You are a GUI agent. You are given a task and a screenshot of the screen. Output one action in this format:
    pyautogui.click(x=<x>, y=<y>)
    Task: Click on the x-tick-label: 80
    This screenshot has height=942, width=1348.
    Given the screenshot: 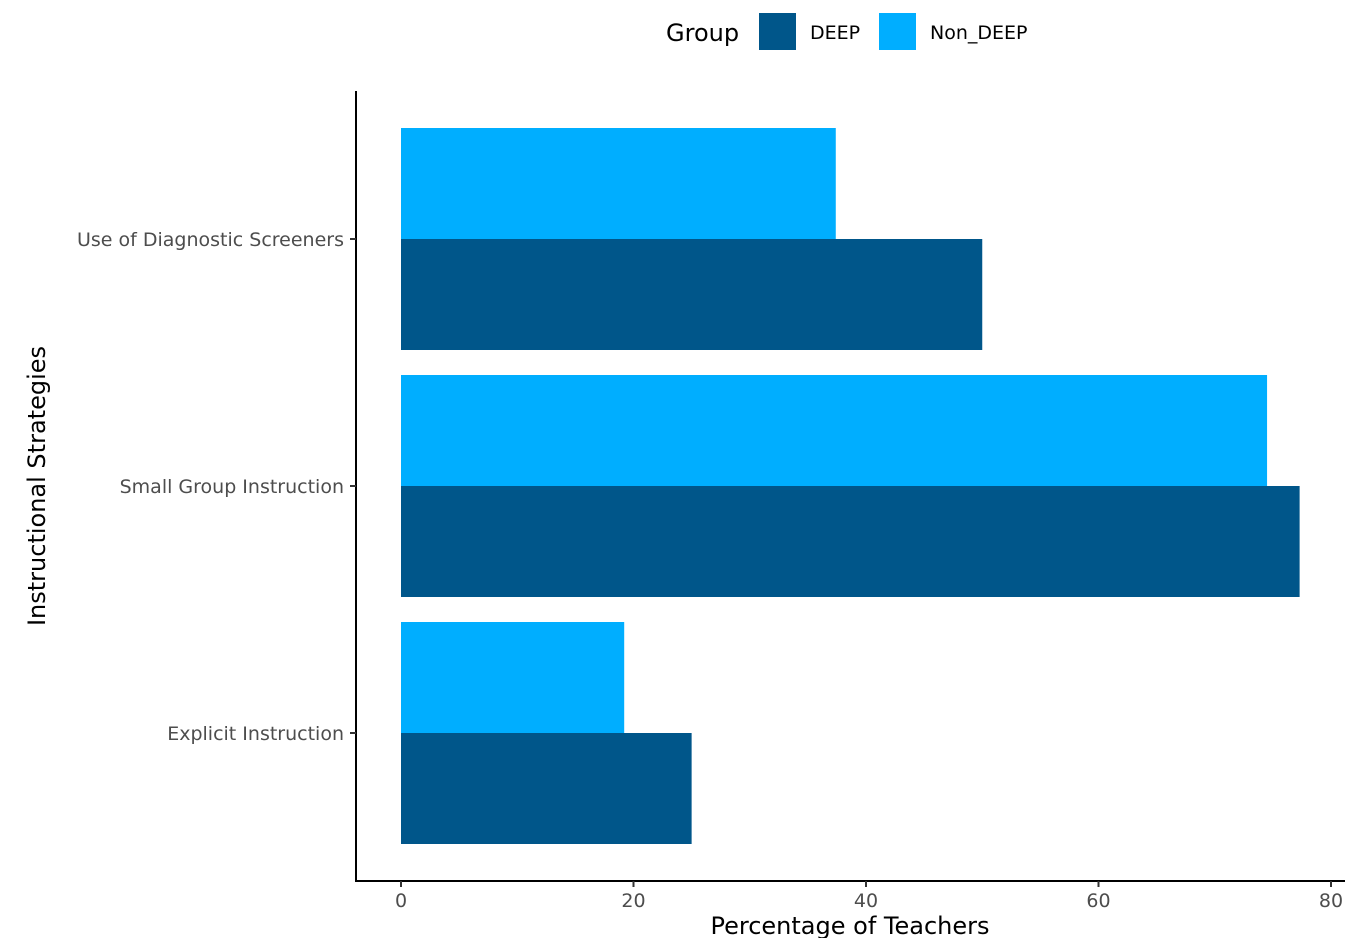 What is the action you would take?
    pyautogui.click(x=1331, y=901)
    